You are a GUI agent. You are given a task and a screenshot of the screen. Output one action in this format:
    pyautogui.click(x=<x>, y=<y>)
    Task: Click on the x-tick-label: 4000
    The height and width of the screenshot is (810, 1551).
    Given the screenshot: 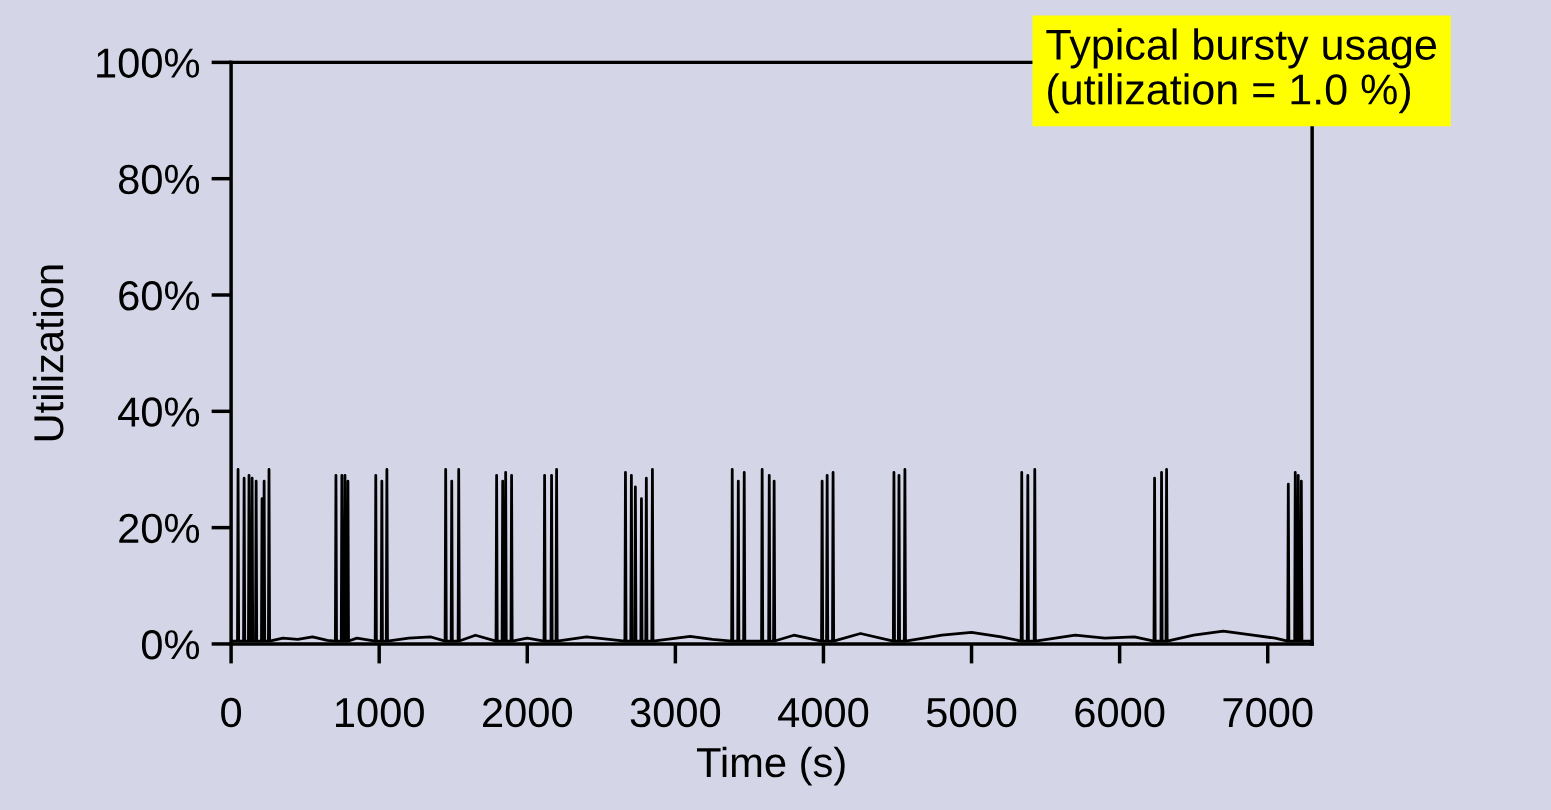 What is the action you would take?
    pyautogui.click(x=823, y=712)
    